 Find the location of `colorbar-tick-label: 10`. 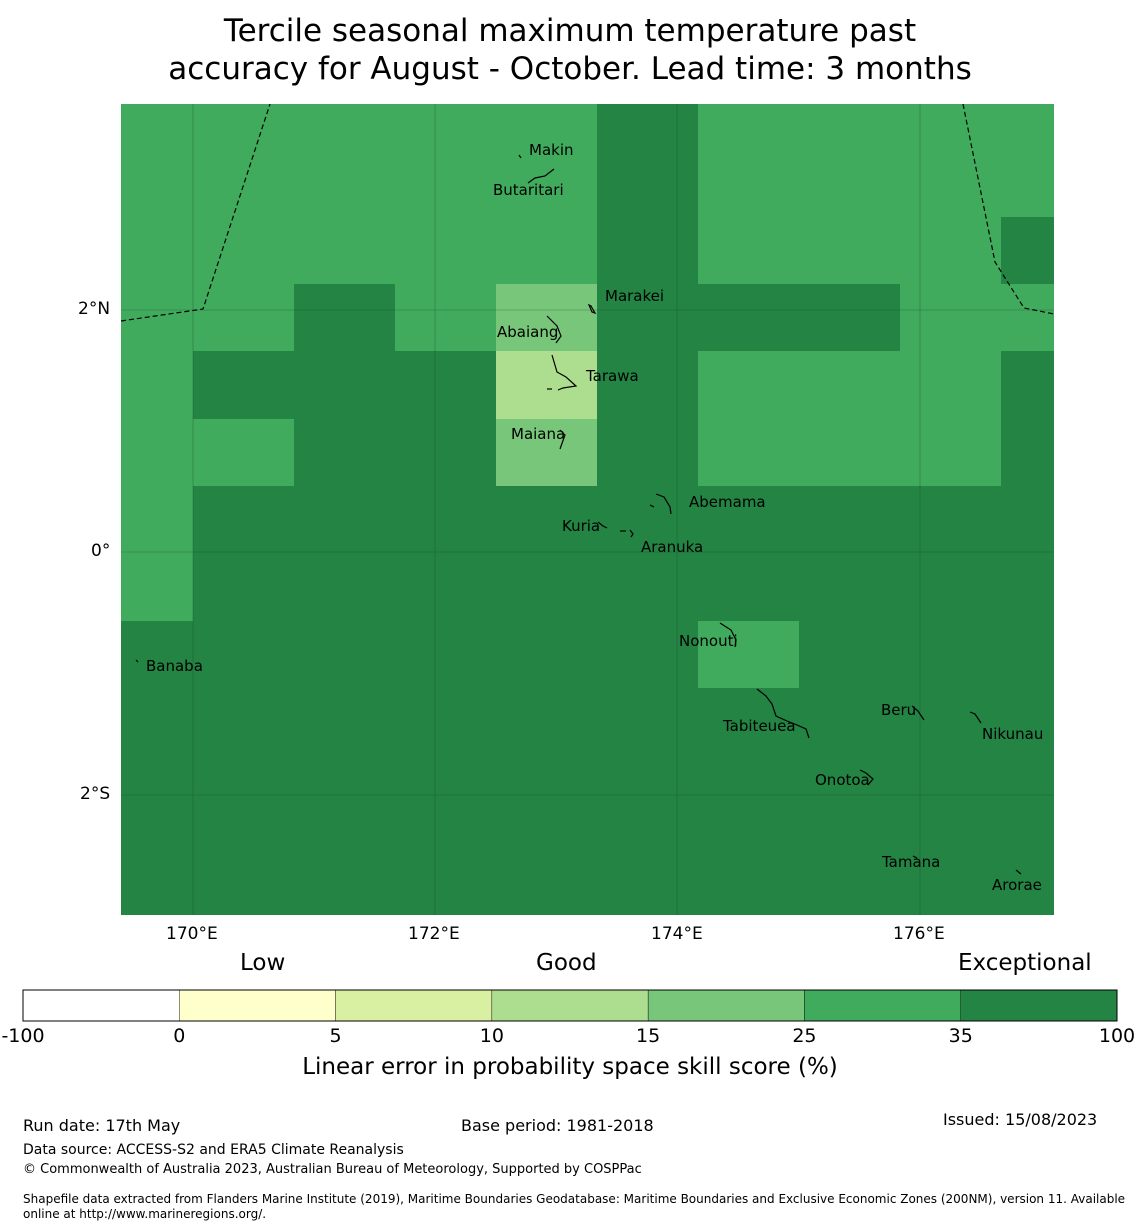

colorbar-tick-label: 10 is located at coordinates (491, 1036).